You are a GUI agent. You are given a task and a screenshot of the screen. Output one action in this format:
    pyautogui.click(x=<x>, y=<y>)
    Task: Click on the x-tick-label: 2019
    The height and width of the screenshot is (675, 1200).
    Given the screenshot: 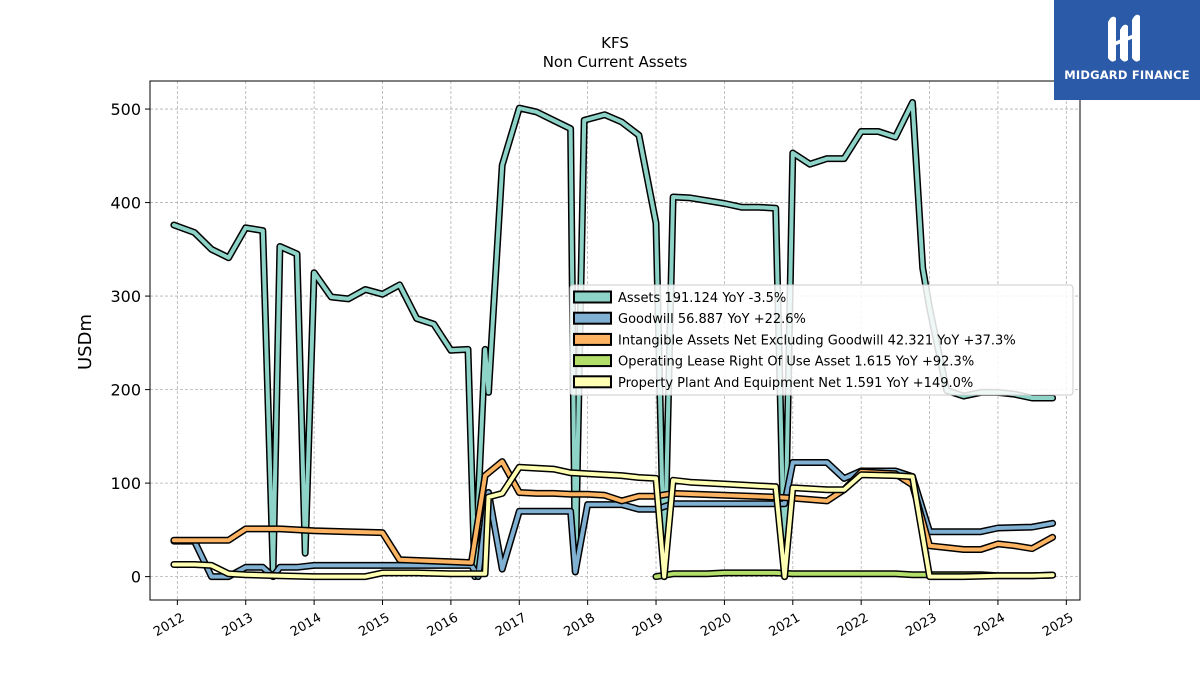 What is the action you would take?
    pyautogui.click(x=648, y=625)
    